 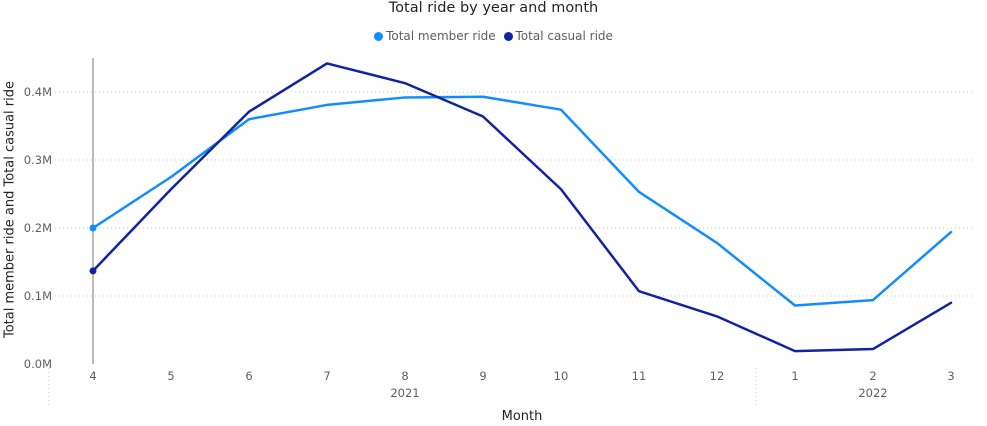 What do you see at coordinates (92, 376) in the screenshot?
I see `x-tick-label: 4` at bounding box center [92, 376].